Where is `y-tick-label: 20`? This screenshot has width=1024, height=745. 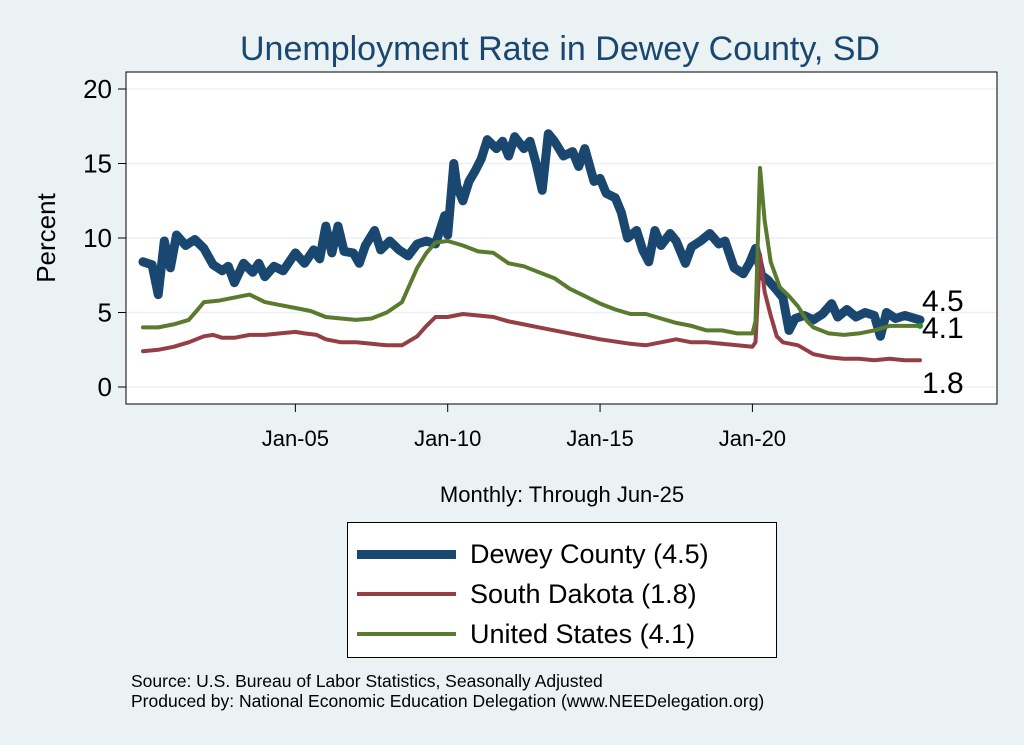
y-tick-label: 20 is located at coordinates (97, 89).